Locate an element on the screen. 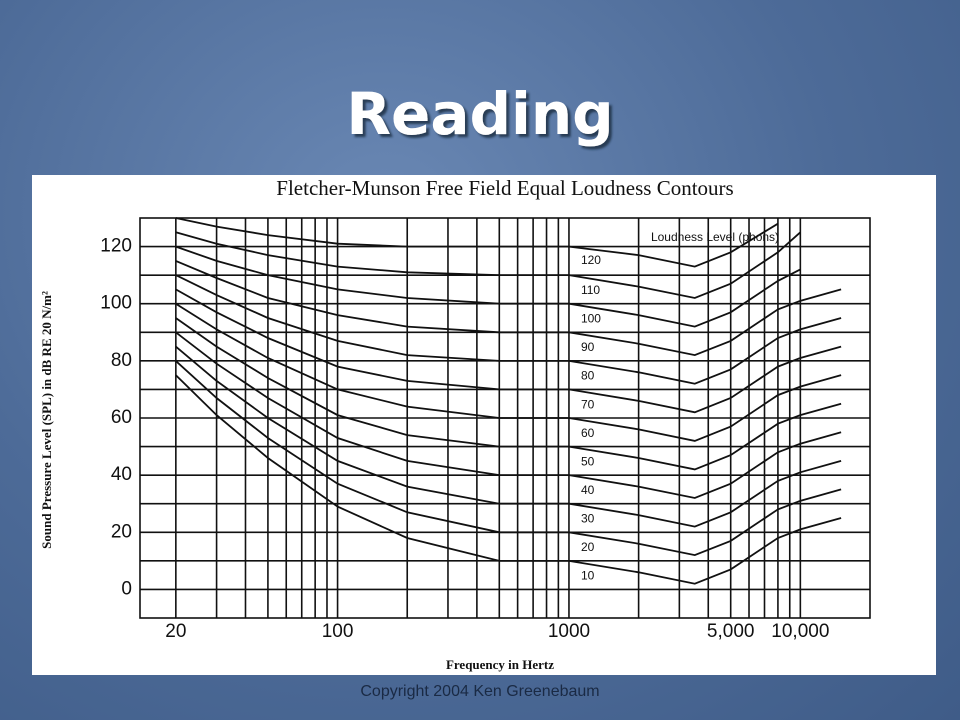 The height and width of the screenshot is (720, 960). y-tick-label: 80 is located at coordinates (121, 360).